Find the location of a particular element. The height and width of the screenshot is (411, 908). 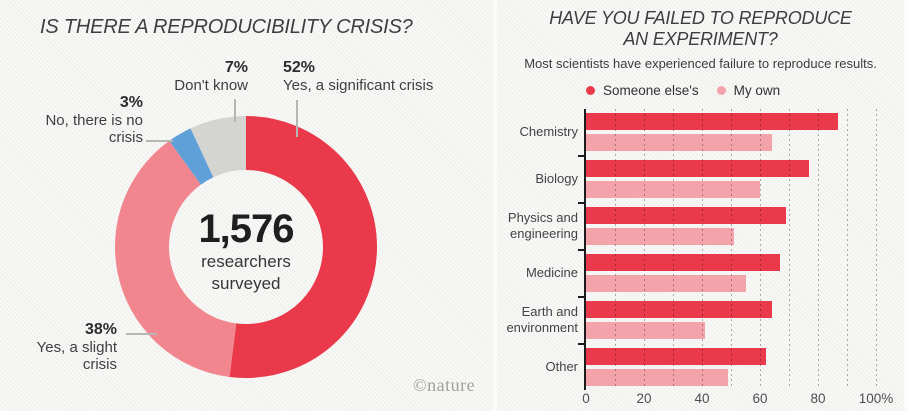

bar-my-own-chemistry is located at coordinates (679, 142).